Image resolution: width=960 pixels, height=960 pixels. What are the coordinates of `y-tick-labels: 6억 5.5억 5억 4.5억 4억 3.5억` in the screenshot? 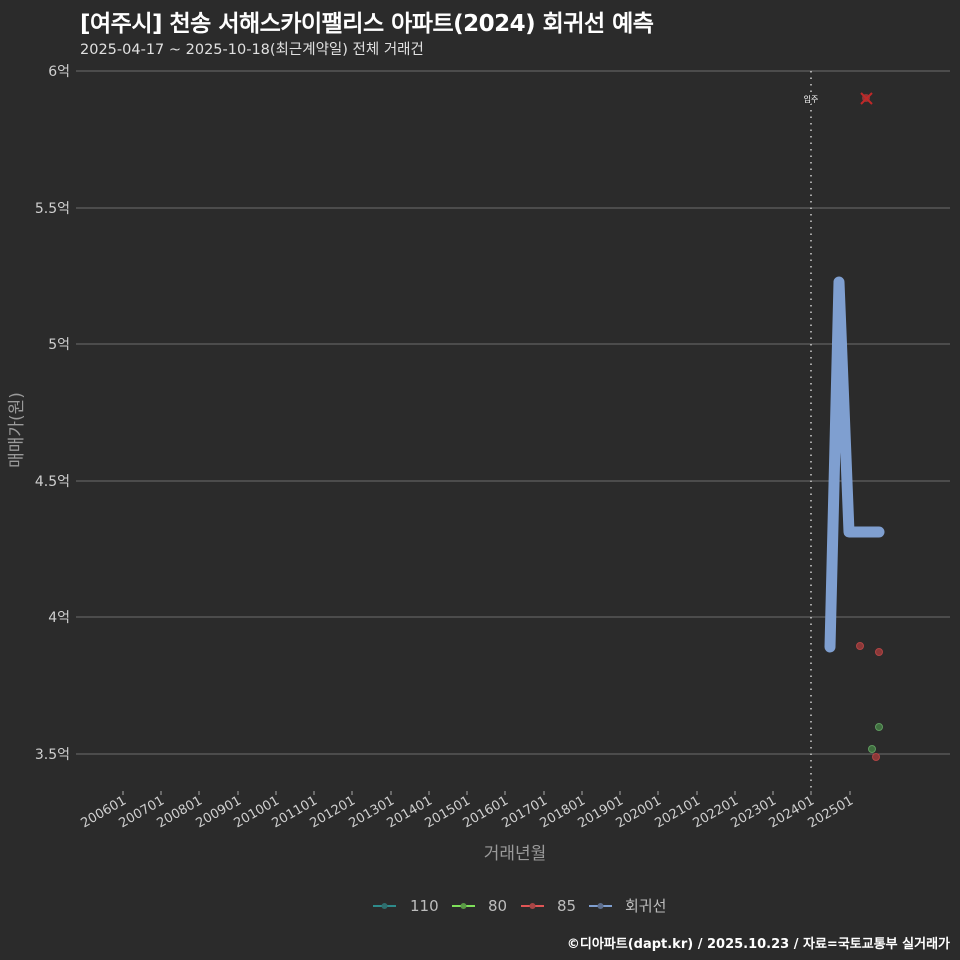 It's located at (52, 413).